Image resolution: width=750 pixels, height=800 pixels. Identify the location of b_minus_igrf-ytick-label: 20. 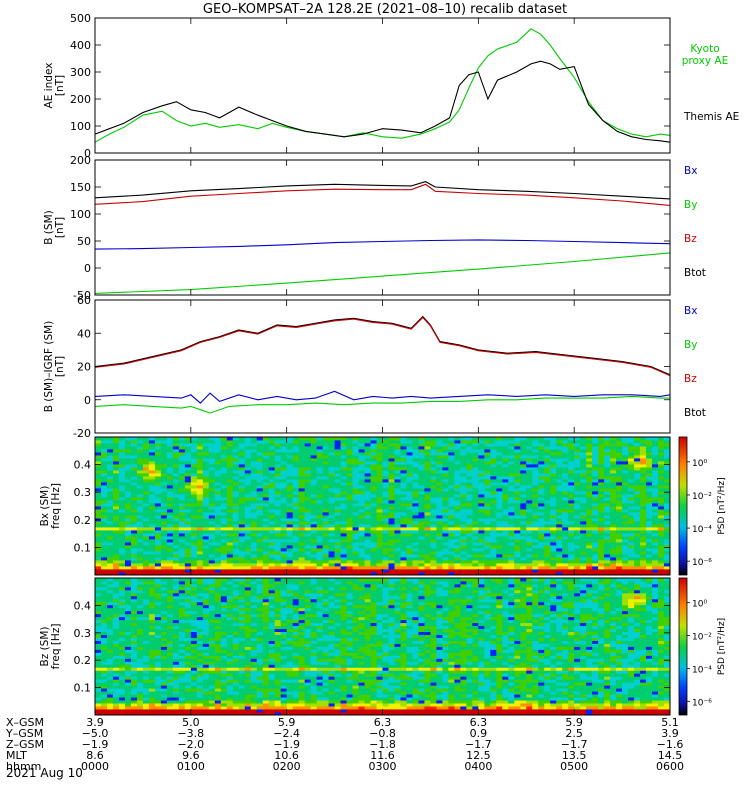
(84, 367).